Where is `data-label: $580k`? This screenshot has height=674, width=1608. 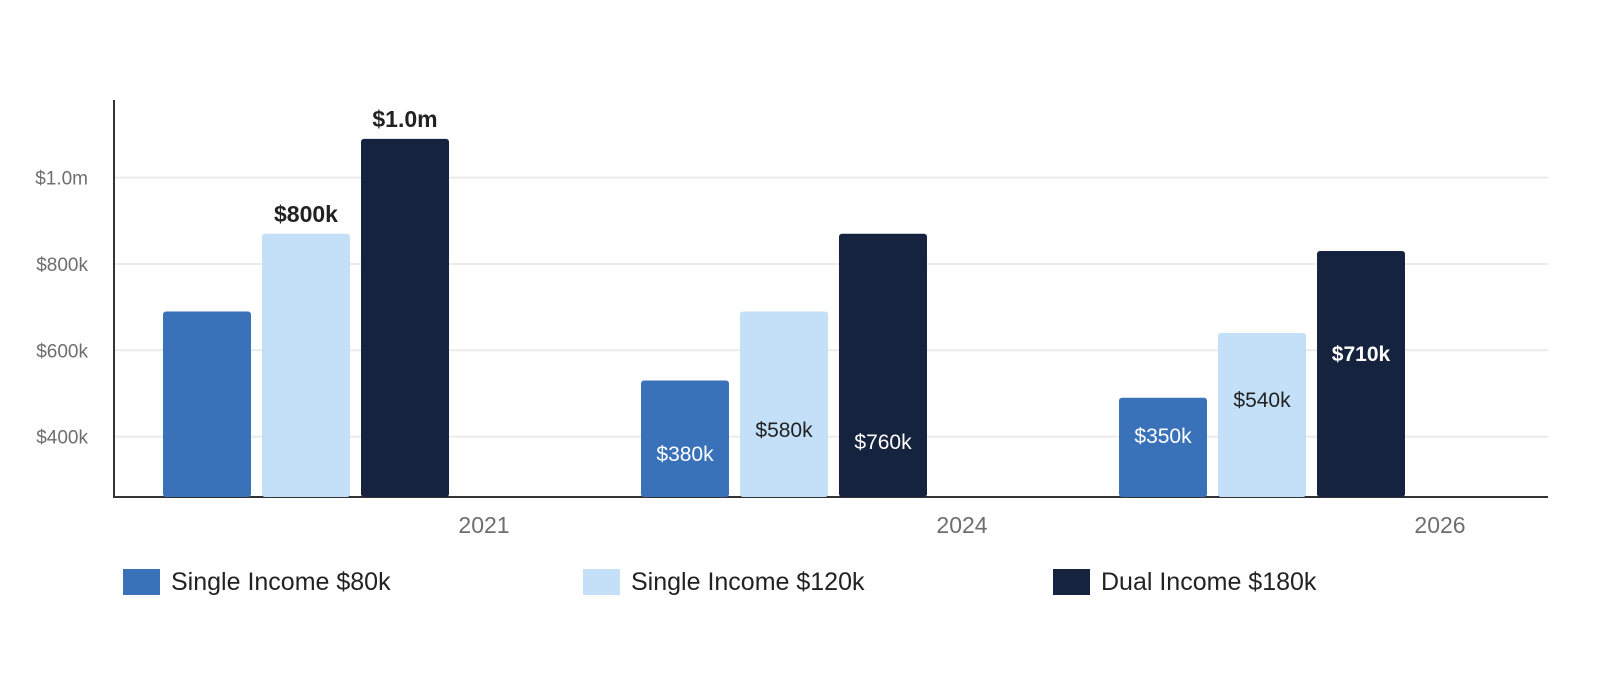
data-label: $580k is located at coordinates (784, 430).